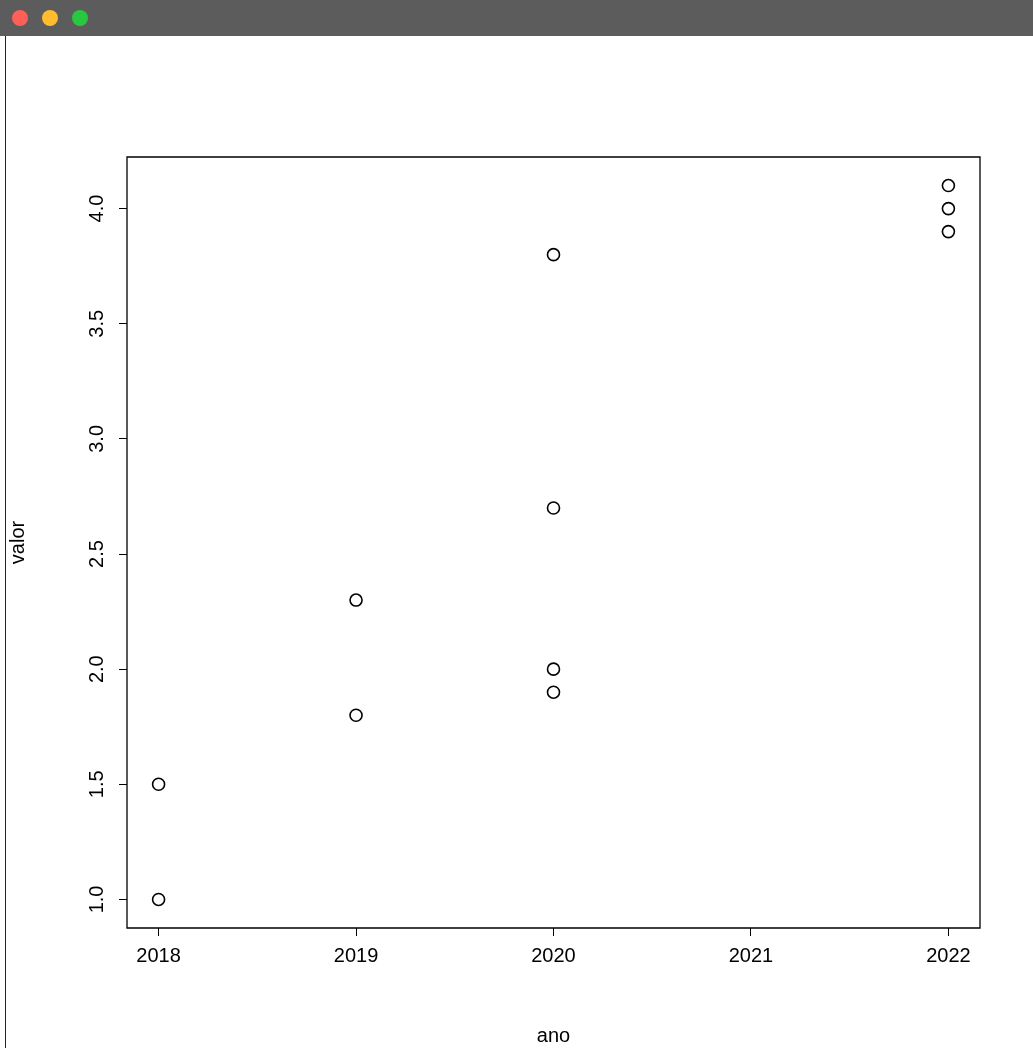 This screenshot has width=1033, height=1048. What do you see at coordinates (553, 954) in the screenshot?
I see `x-tick-label: 2020` at bounding box center [553, 954].